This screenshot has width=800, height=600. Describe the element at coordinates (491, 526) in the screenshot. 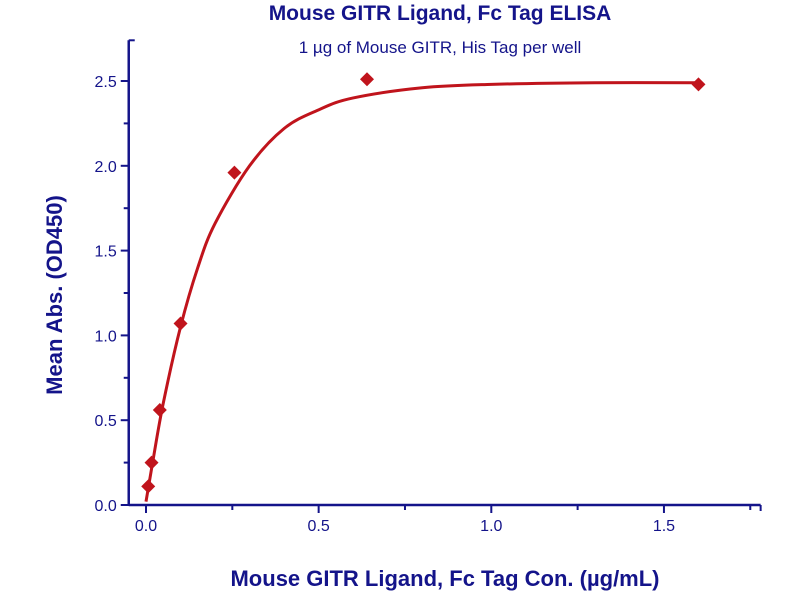

I see `x-tick-label: 1.0` at that location.